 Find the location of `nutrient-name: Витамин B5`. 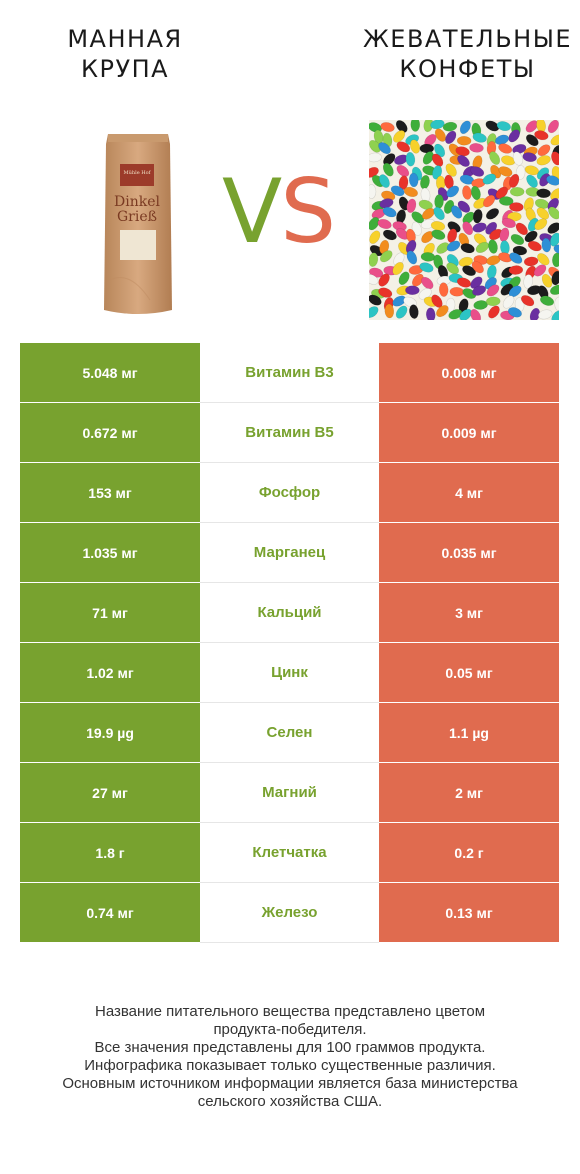

nutrient-name: Витамин B5 is located at coordinates (289, 433).